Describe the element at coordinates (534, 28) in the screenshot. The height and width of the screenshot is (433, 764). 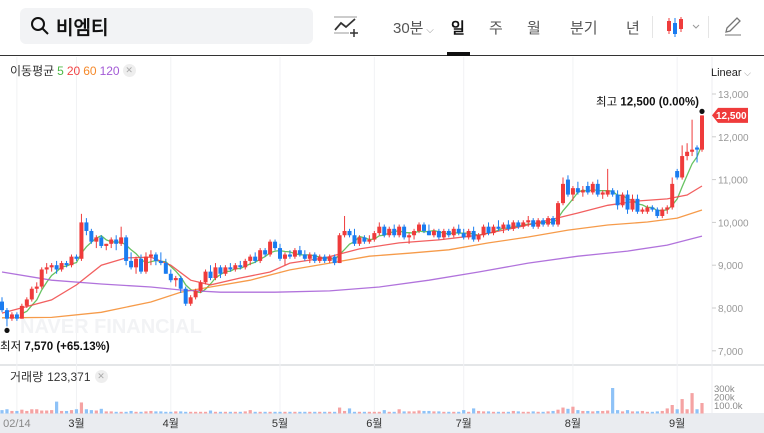
I see `tab-month: 월` at that location.